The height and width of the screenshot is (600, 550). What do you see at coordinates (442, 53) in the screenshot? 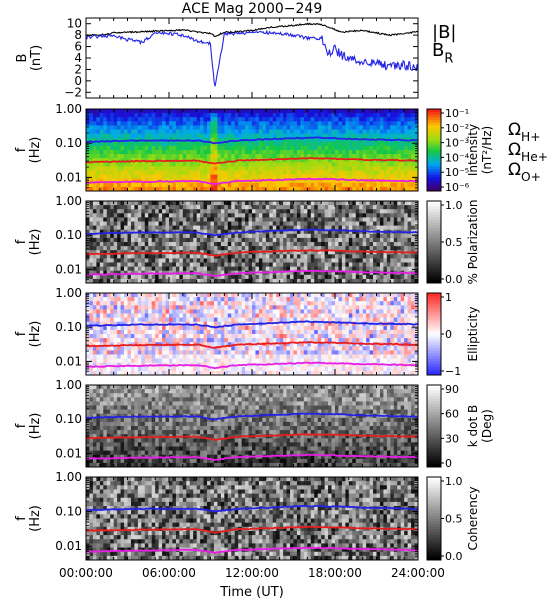
I see `legend-br: BR` at bounding box center [442, 53].